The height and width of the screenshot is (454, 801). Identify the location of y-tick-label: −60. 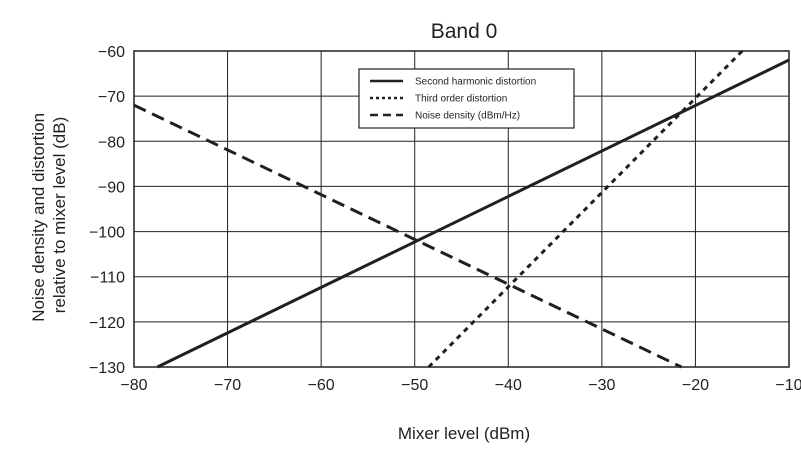
(111, 52).